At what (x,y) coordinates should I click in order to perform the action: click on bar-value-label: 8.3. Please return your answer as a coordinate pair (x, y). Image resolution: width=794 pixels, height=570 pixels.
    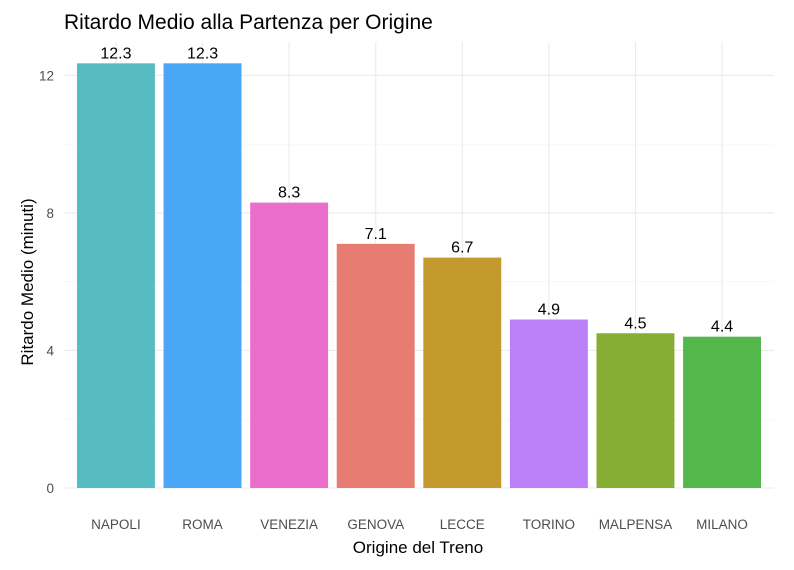
    Looking at the image, I should click on (289, 193).